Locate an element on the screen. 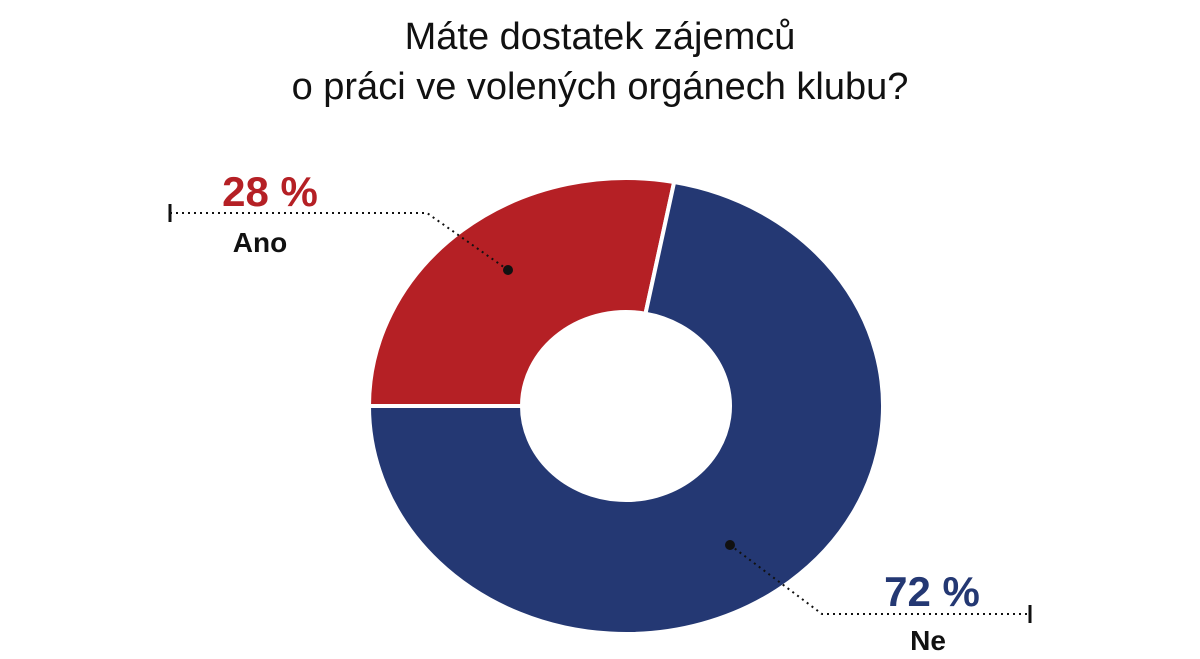  leader-dot-ano is located at coordinates (508, 270).